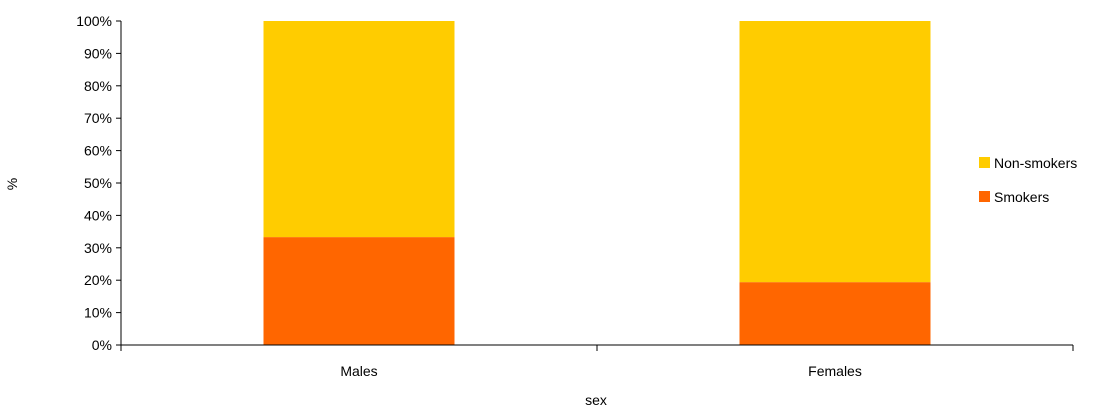  Describe the element at coordinates (1035, 163) in the screenshot. I see `legend-label: Non-smokers` at that location.